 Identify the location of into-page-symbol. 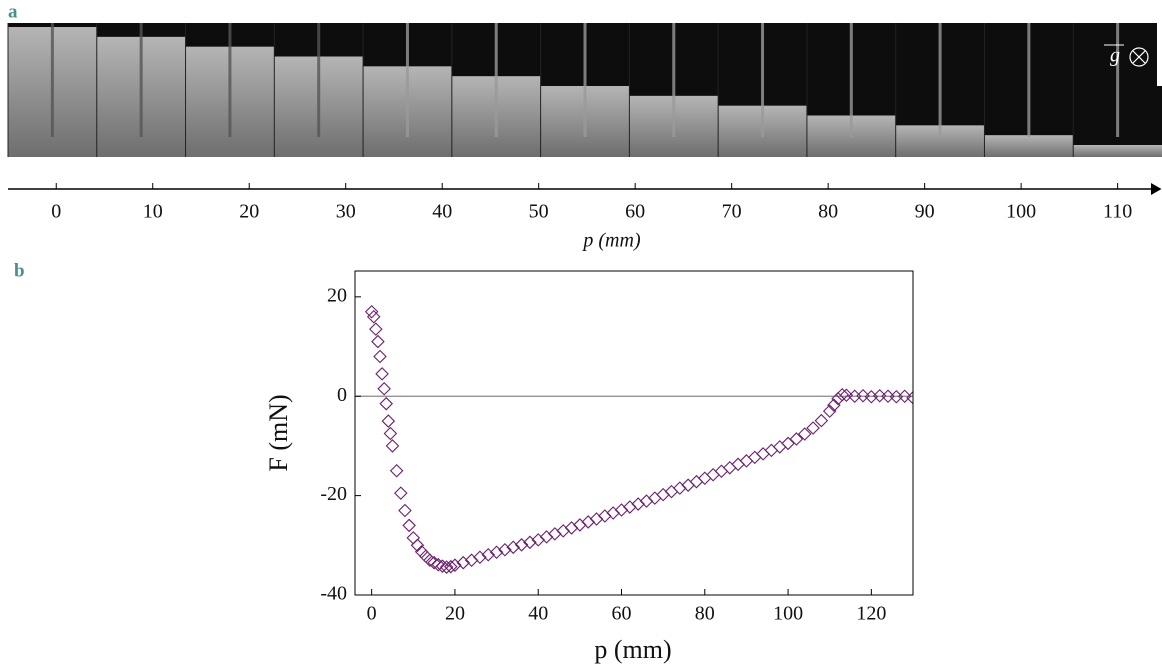
(1139, 57).